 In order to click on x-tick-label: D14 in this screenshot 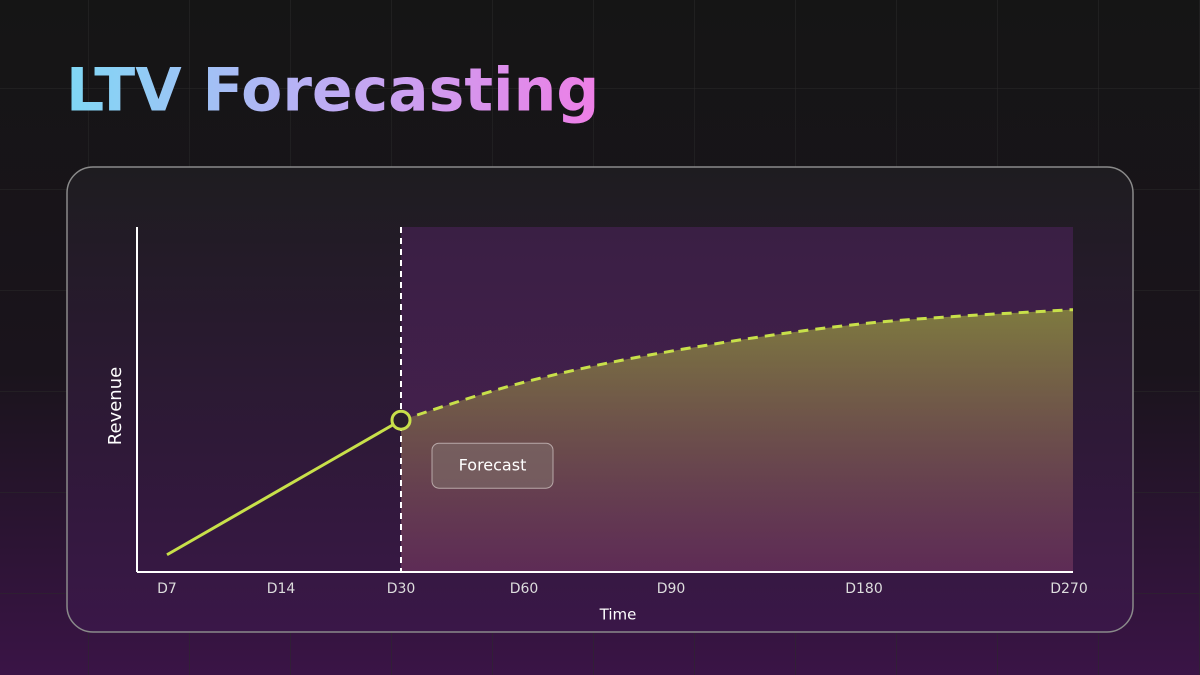, I will do `click(281, 589)`.